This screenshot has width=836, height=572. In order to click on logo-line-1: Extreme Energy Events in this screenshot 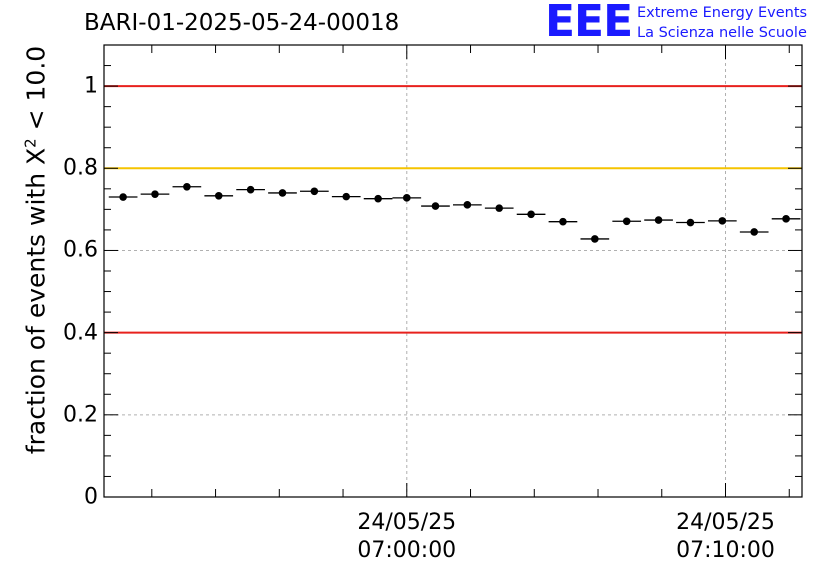, I will do `click(722, 13)`.